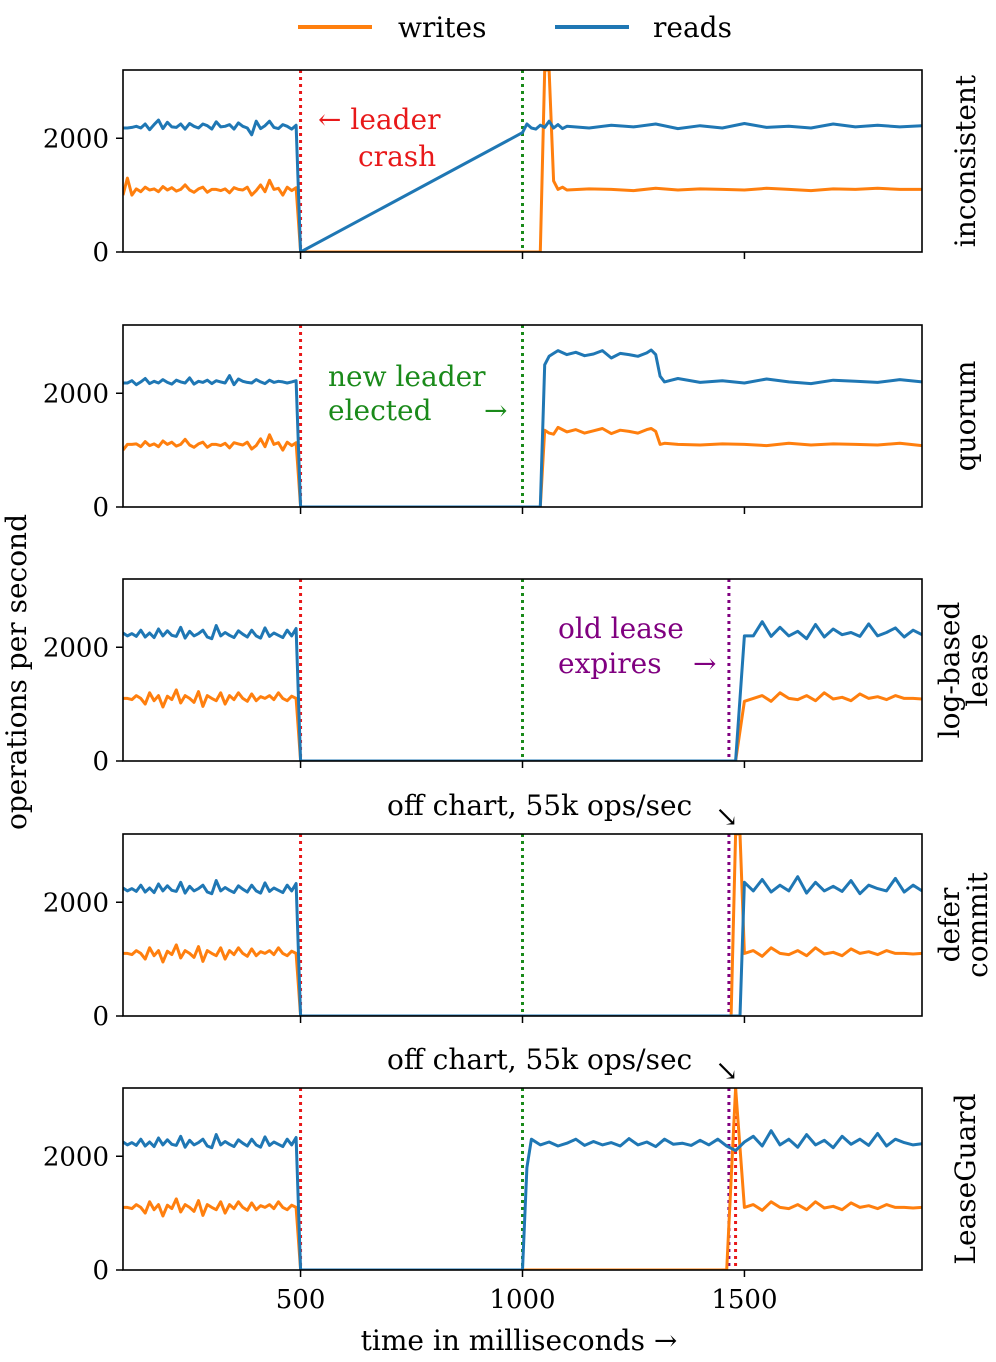  Describe the element at coordinates (519, 1340) in the screenshot. I see `x-axis-label: time in milliseconds →` at that location.